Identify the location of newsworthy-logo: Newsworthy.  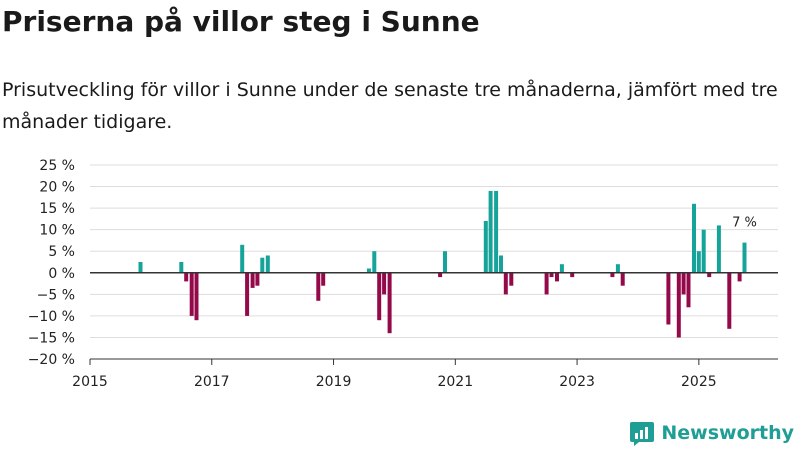
(711, 433).